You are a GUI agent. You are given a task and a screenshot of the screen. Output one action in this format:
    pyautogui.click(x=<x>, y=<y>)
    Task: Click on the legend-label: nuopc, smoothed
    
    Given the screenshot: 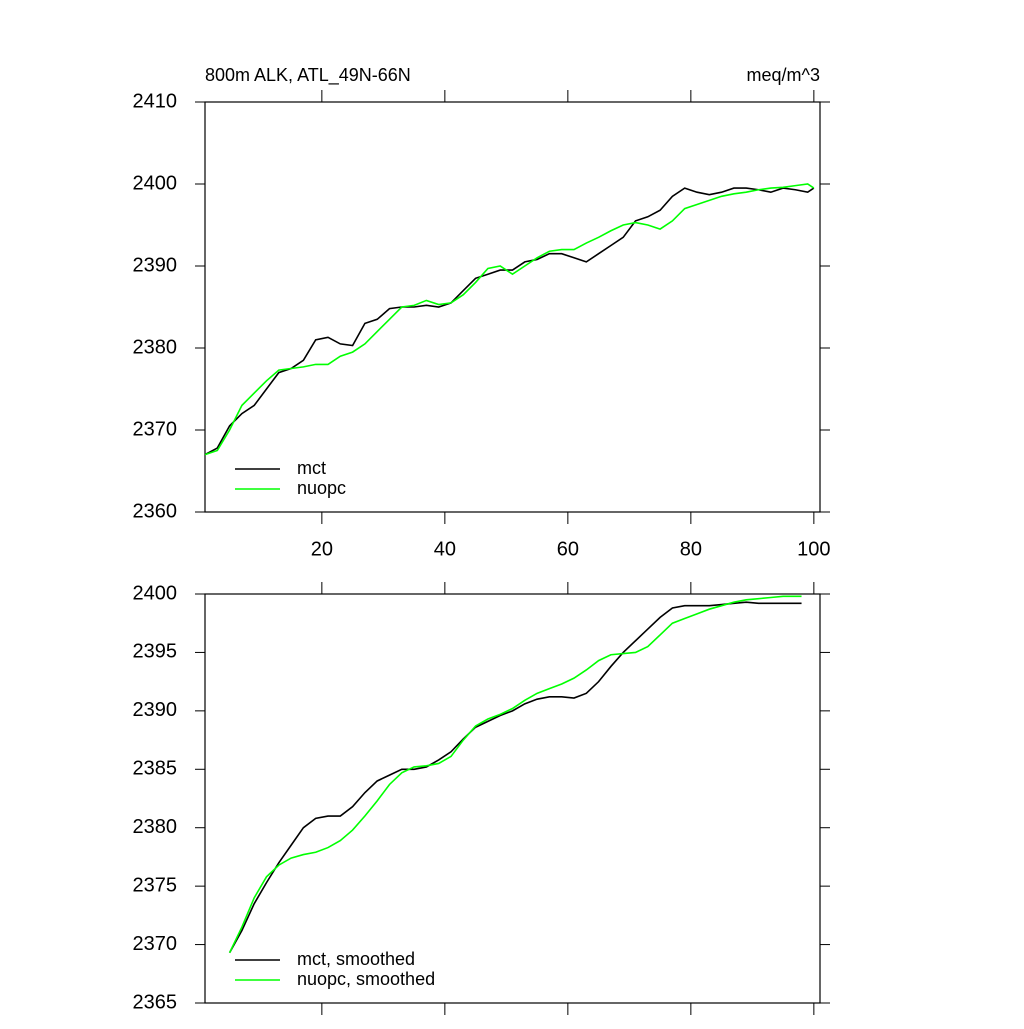 What is the action you would take?
    pyautogui.click(x=366, y=979)
    